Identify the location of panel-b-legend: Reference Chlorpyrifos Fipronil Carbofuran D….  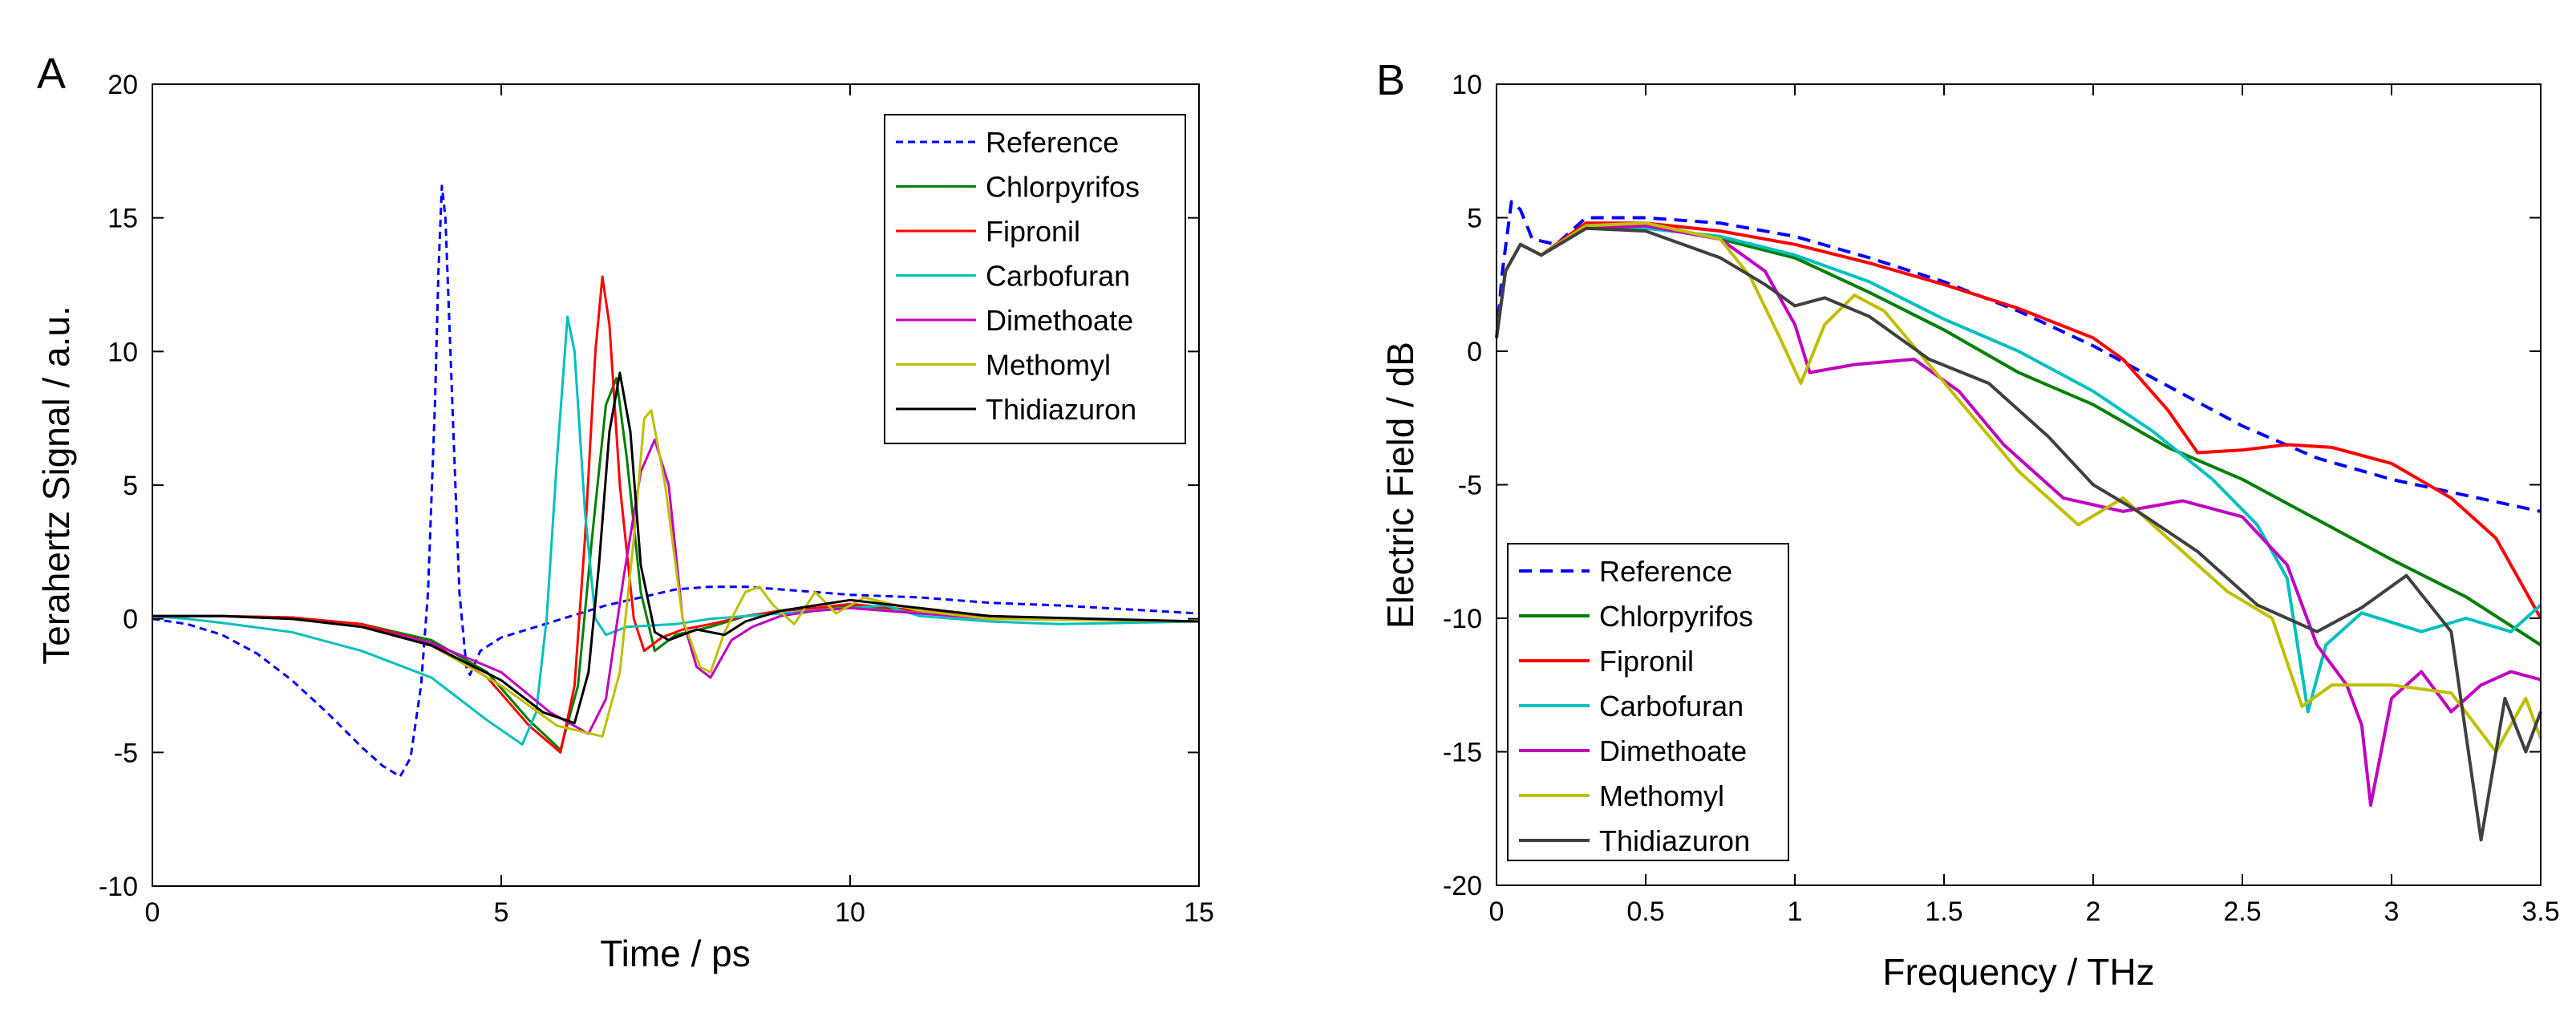
(1648, 702).